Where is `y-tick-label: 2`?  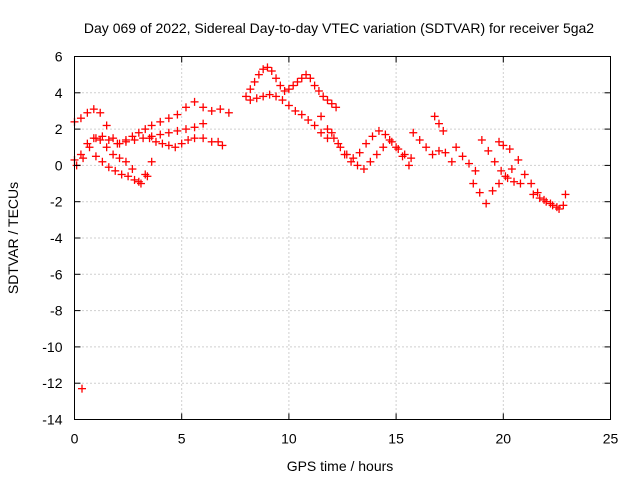
y-tick-label: 2 is located at coordinates (59, 129).